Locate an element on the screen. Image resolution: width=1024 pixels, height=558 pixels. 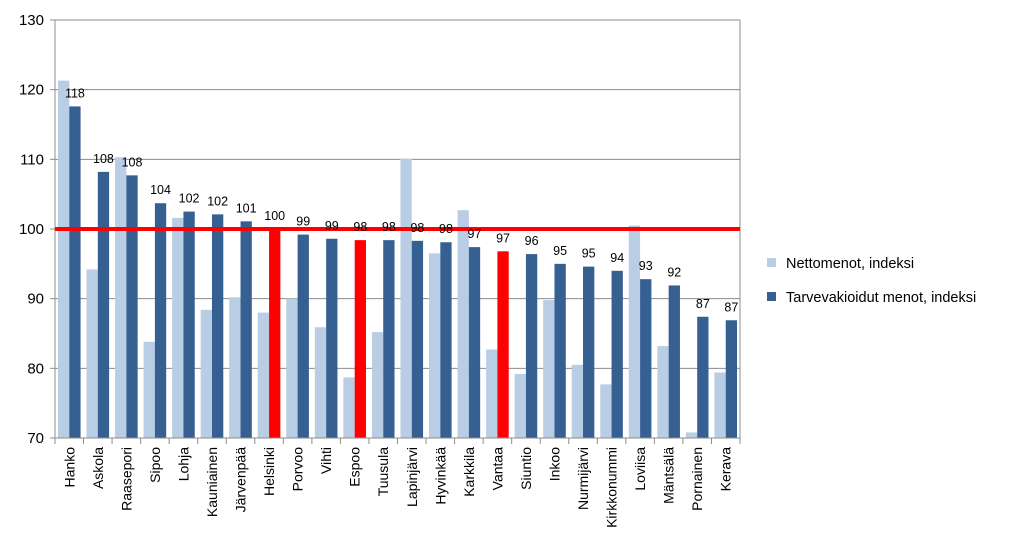
y-tick-label: 110 is located at coordinates (32, 159).